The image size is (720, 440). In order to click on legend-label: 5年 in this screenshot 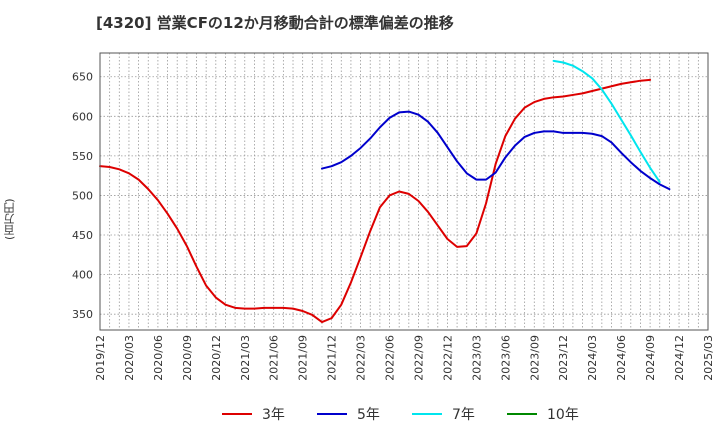, I will do `click(368, 415)`.